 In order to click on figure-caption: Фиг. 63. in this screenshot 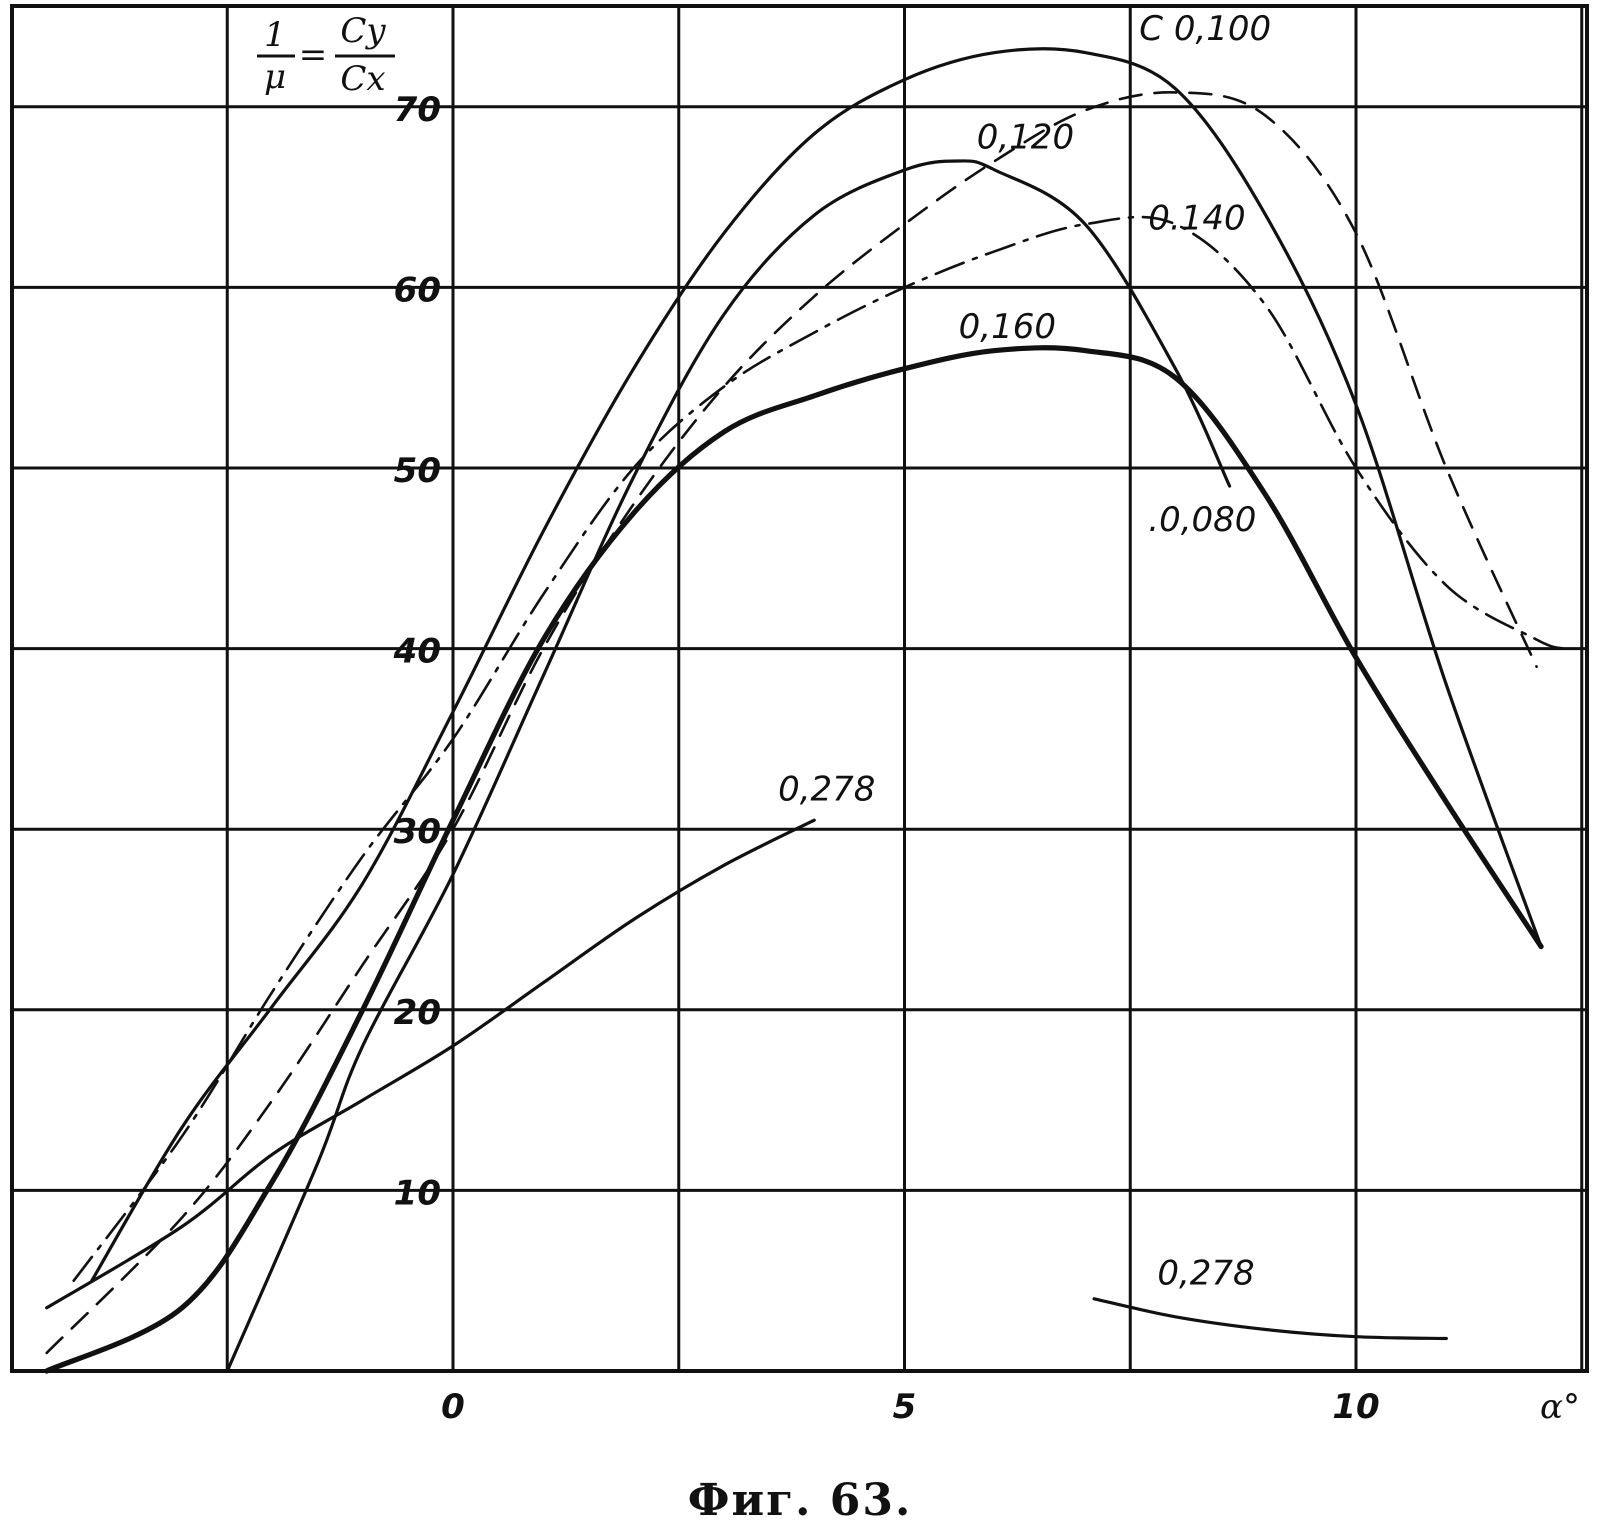, I will do `click(800, 1500)`.